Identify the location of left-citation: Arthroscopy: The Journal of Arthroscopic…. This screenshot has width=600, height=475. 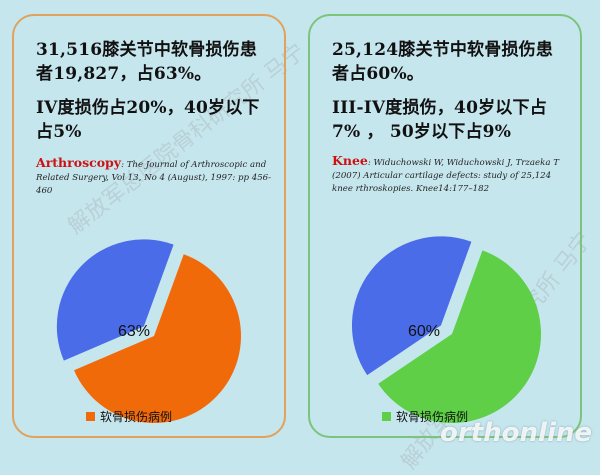
(156, 177).